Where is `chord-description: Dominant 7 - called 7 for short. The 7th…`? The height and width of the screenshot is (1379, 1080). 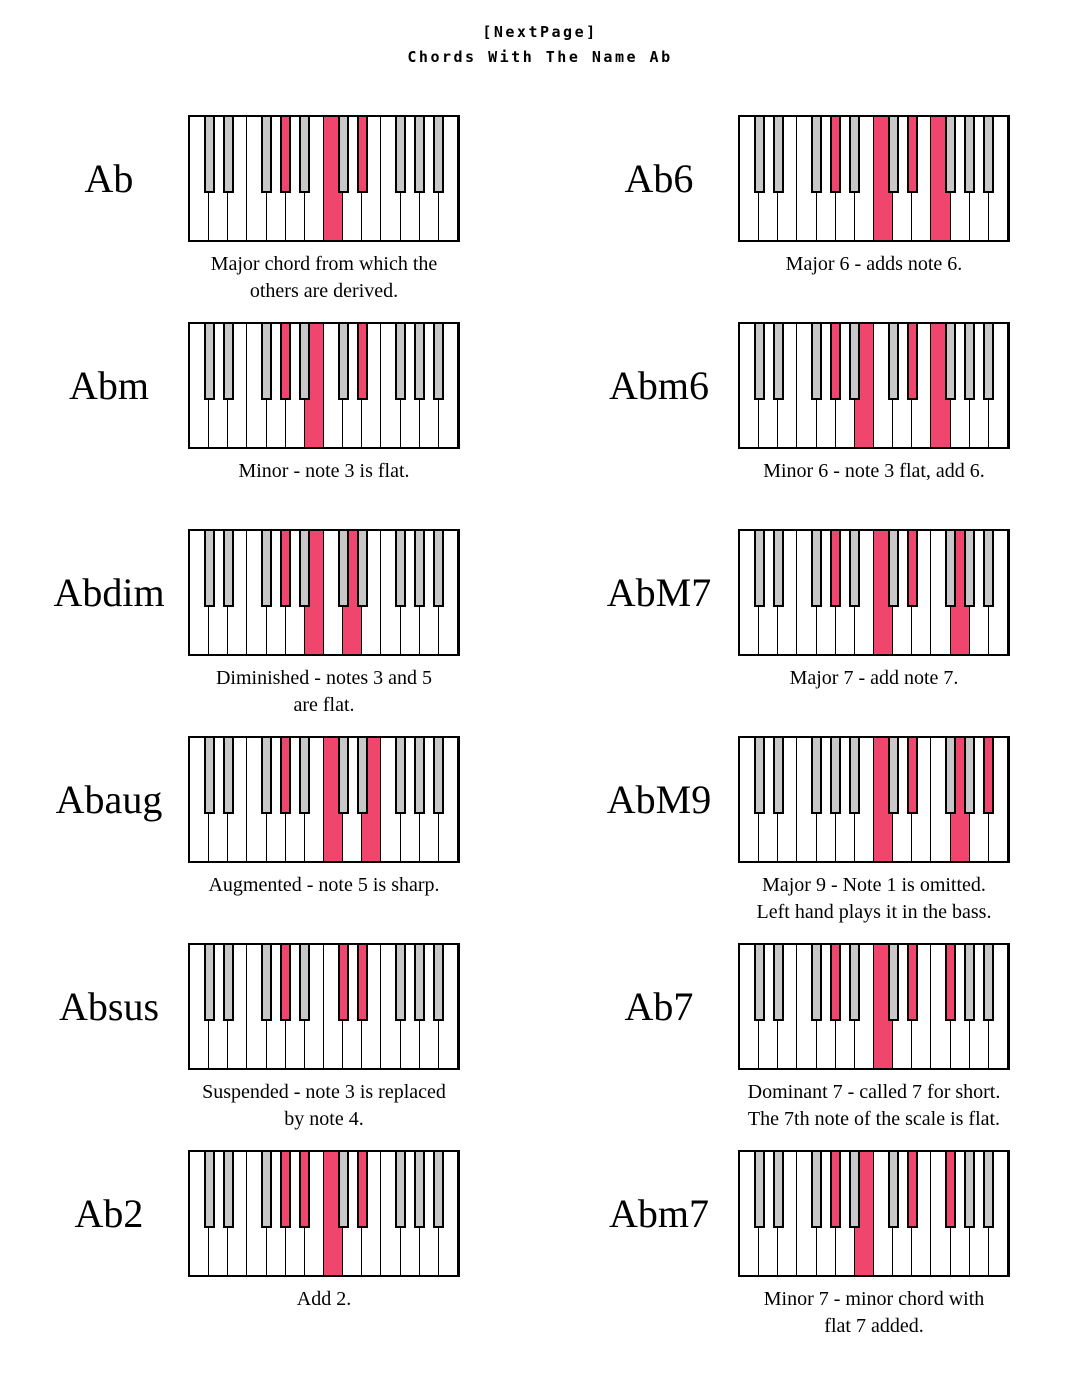
chord-description: Dominant 7 - called 7 for short. The 7th… is located at coordinates (874, 1105).